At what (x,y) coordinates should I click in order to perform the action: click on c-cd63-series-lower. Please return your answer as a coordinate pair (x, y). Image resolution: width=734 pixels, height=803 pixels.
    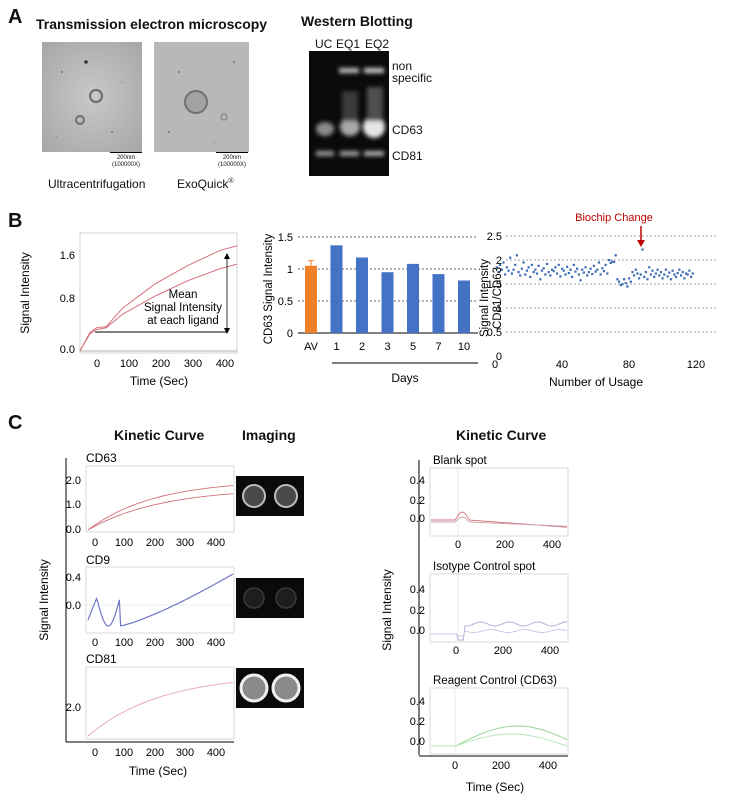
    Looking at the image, I should click on (160, 512).